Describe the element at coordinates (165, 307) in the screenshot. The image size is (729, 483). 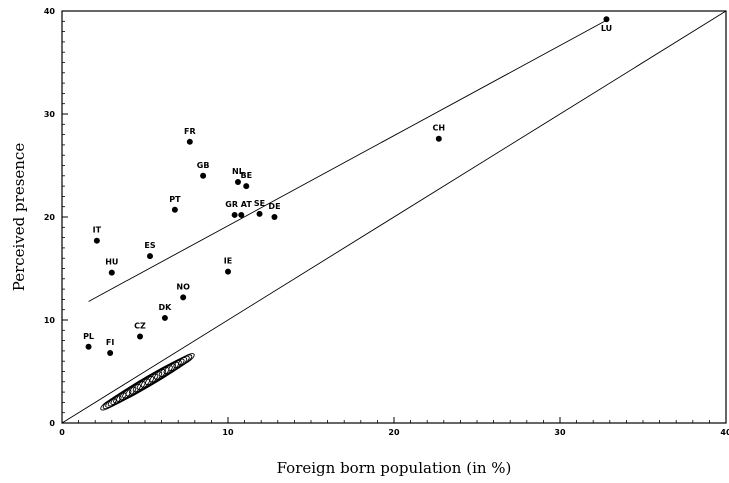
I see `point-label: DK` at that location.